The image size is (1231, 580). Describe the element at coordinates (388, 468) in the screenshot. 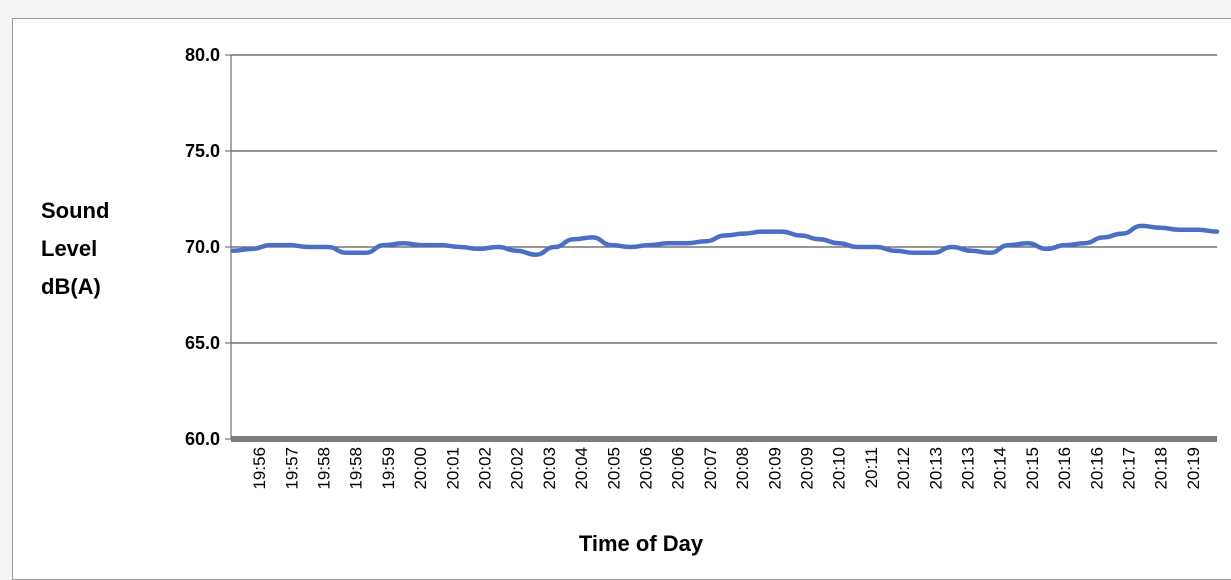

I see `x-tick-label: 19:59` at that location.